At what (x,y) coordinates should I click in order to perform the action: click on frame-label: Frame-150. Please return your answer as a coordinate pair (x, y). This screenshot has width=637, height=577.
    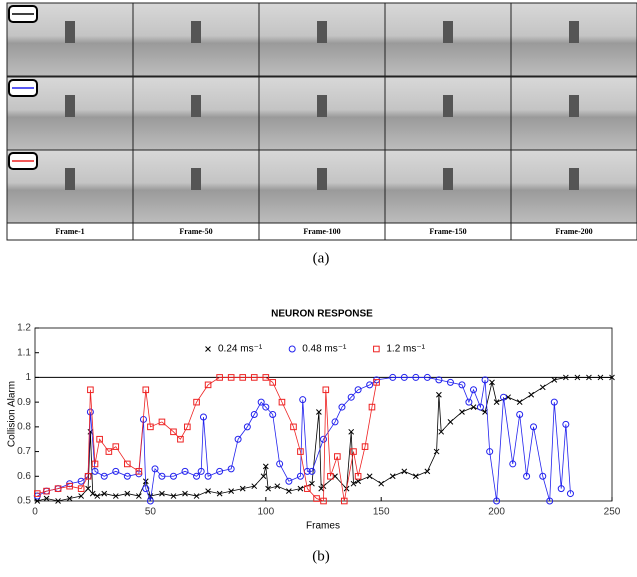
    Looking at the image, I should click on (447, 231).